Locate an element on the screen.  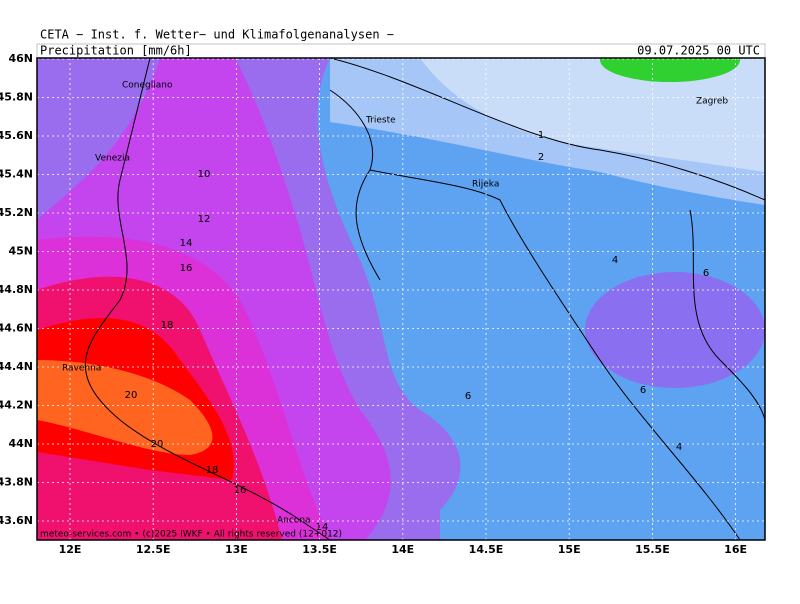
lon-label: 12.5E is located at coordinates (153, 549).